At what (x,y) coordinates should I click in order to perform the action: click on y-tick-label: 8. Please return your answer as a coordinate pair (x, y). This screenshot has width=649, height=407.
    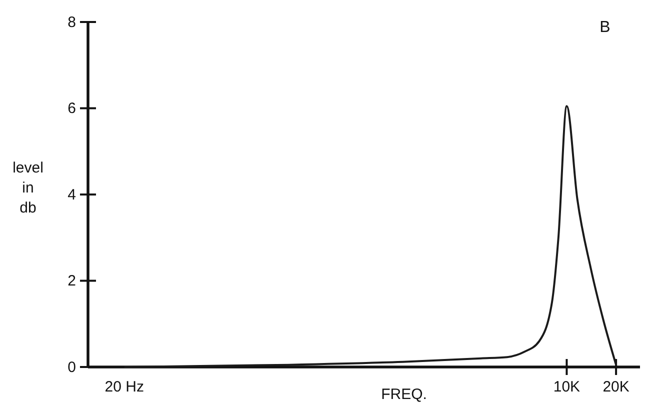
    Looking at the image, I should click on (72, 22).